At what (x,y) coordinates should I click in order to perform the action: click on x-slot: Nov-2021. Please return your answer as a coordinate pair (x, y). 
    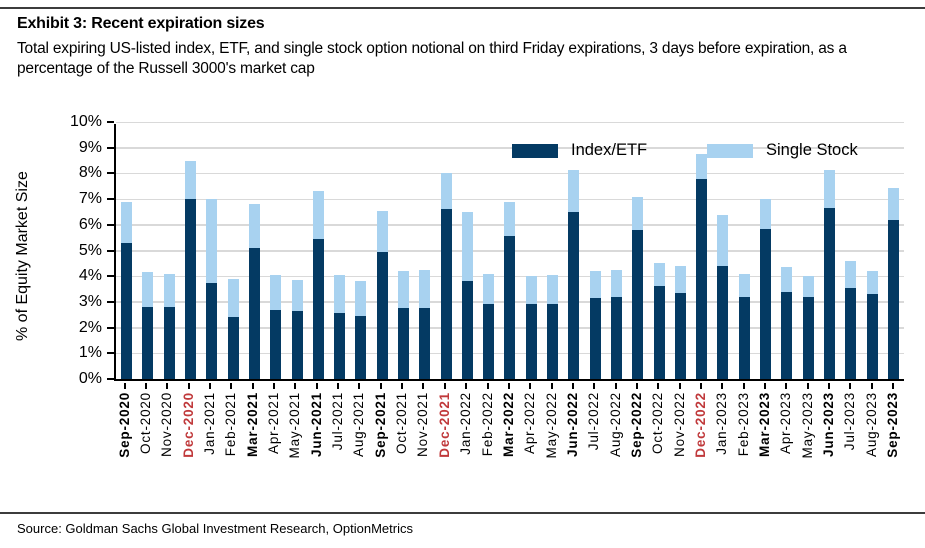
    Looking at the image, I should click on (423, 420).